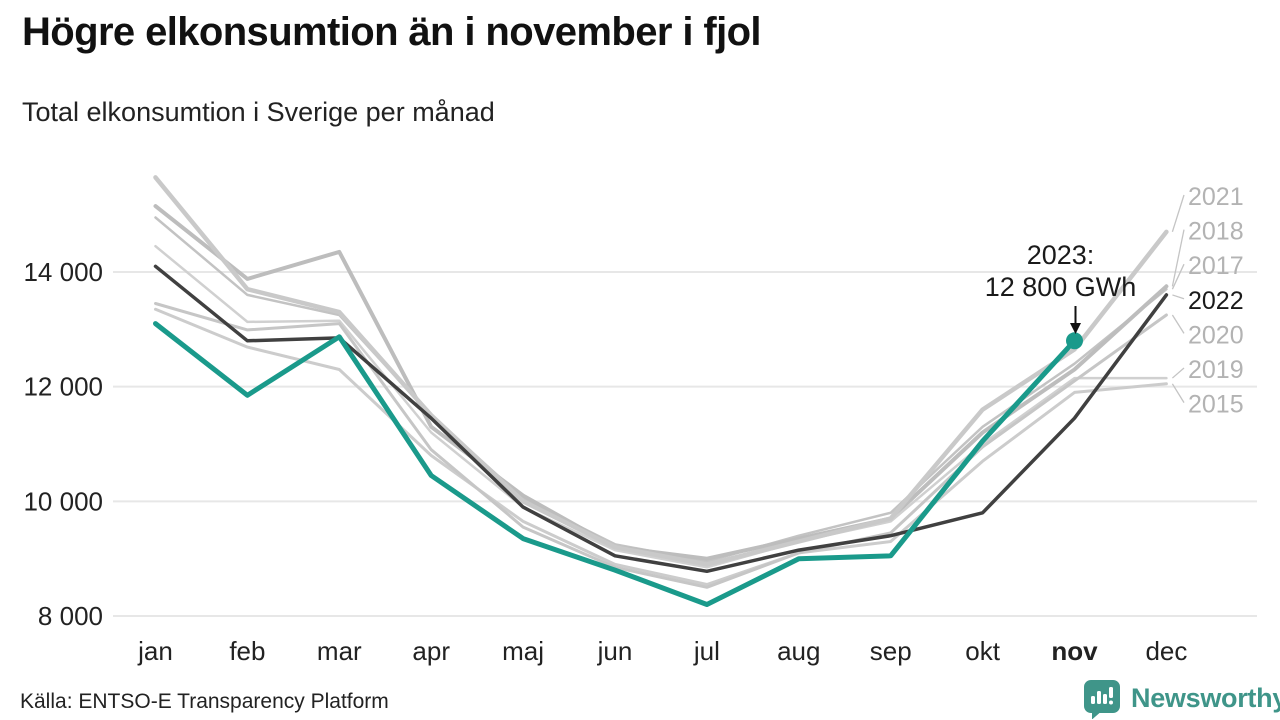  What do you see at coordinates (1216, 197) in the screenshot?
I see `year-label-2021: 2021` at bounding box center [1216, 197].